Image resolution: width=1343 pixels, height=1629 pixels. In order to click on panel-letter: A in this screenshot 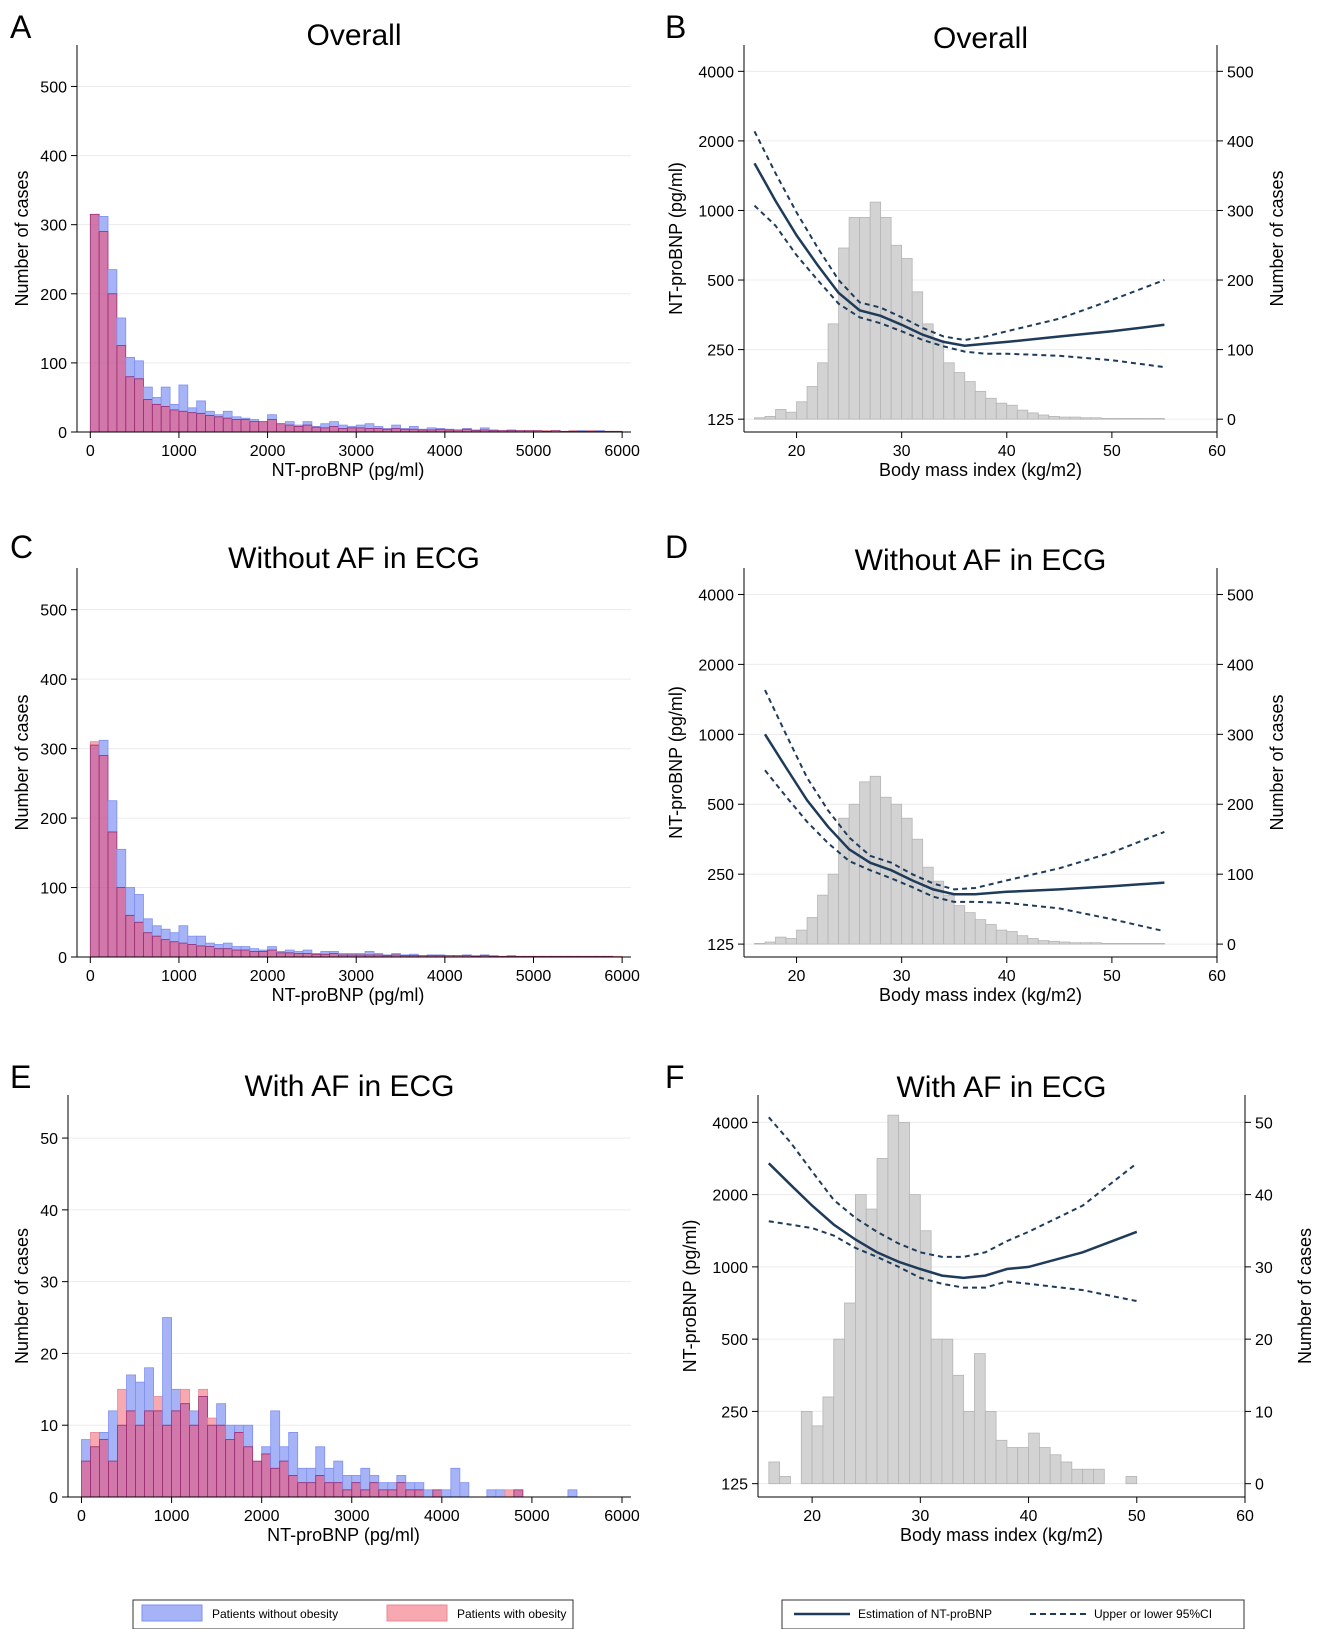, I will do `click(21, 27)`.